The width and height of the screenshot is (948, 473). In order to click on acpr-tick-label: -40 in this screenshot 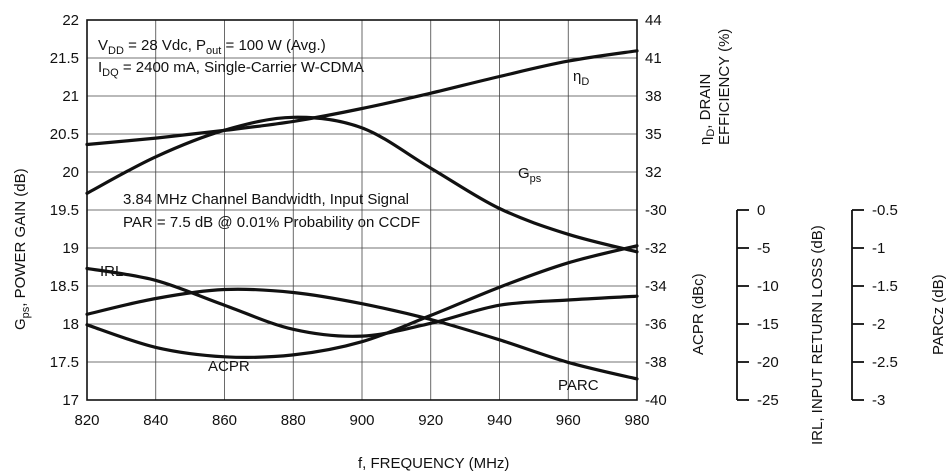, I will do `click(656, 400)`.